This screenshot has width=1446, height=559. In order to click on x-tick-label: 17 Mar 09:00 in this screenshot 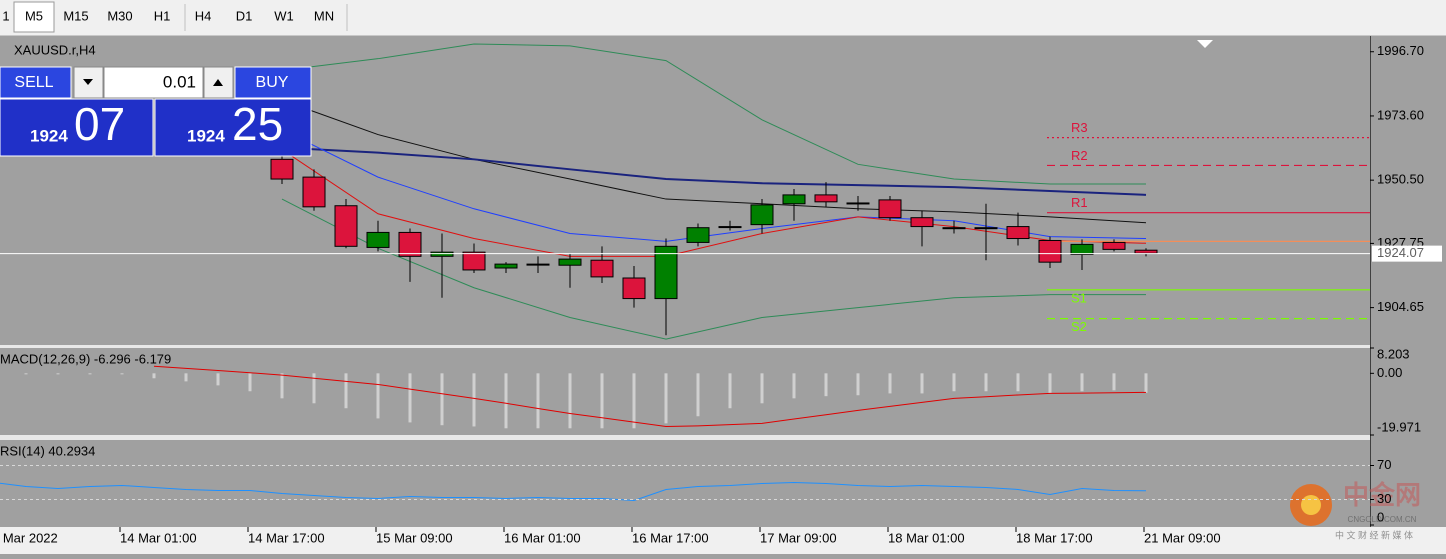, I will do `click(798, 537)`.